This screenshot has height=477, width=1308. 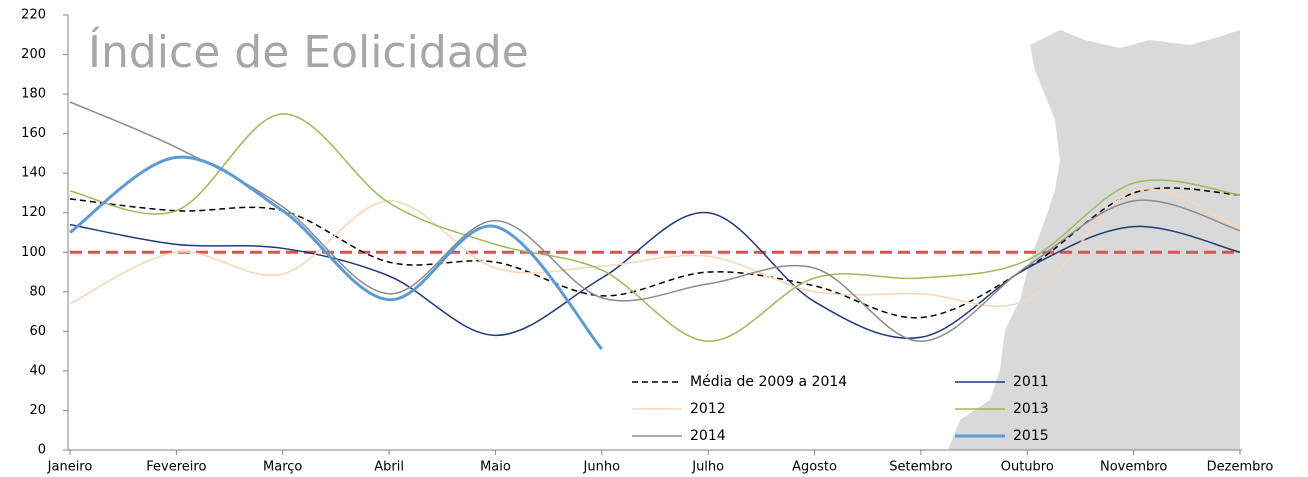 What do you see at coordinates (33, 252) in the screenshot?
I see `y-tick-label: 100` at bounding box center [33, 252].